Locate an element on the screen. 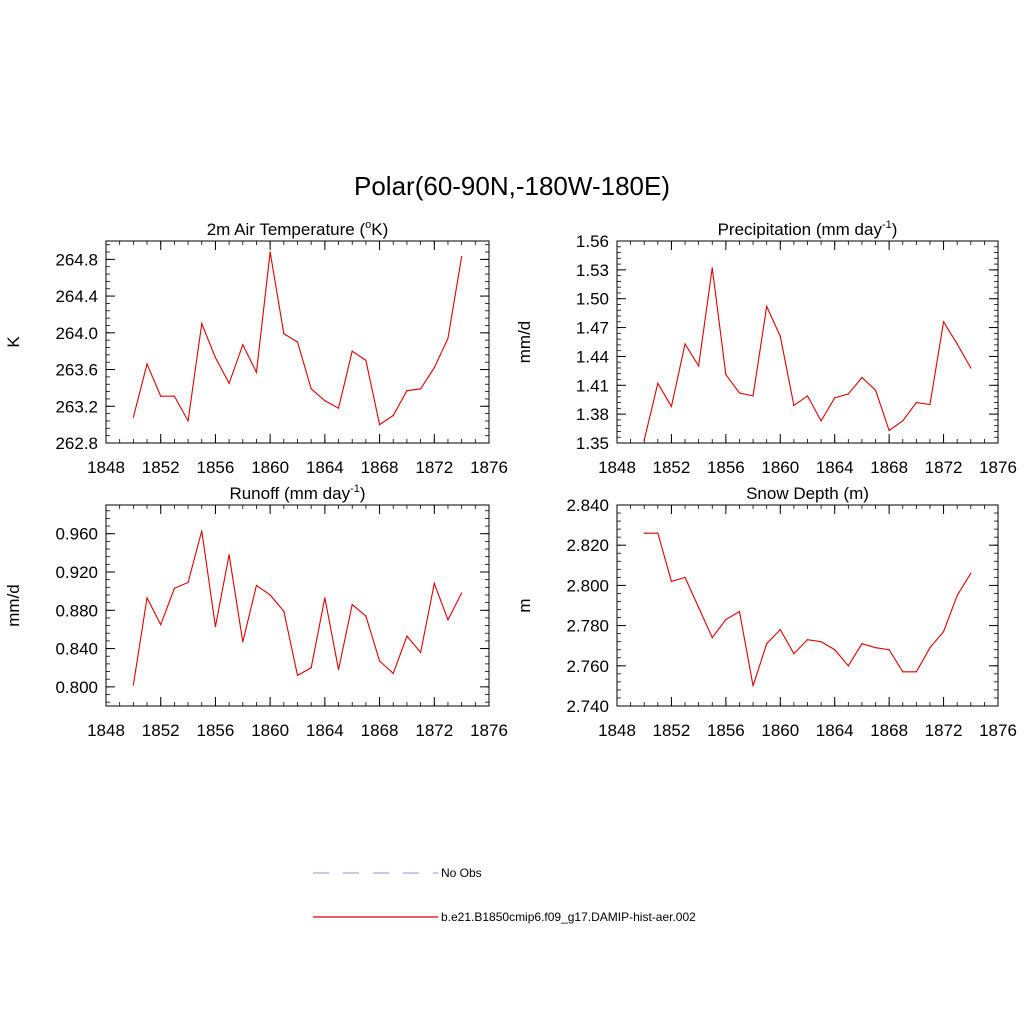 The width and height of the screenshot is (1024, 1024). y-tick-label: 2.840 is located at coordinates (587, 505).